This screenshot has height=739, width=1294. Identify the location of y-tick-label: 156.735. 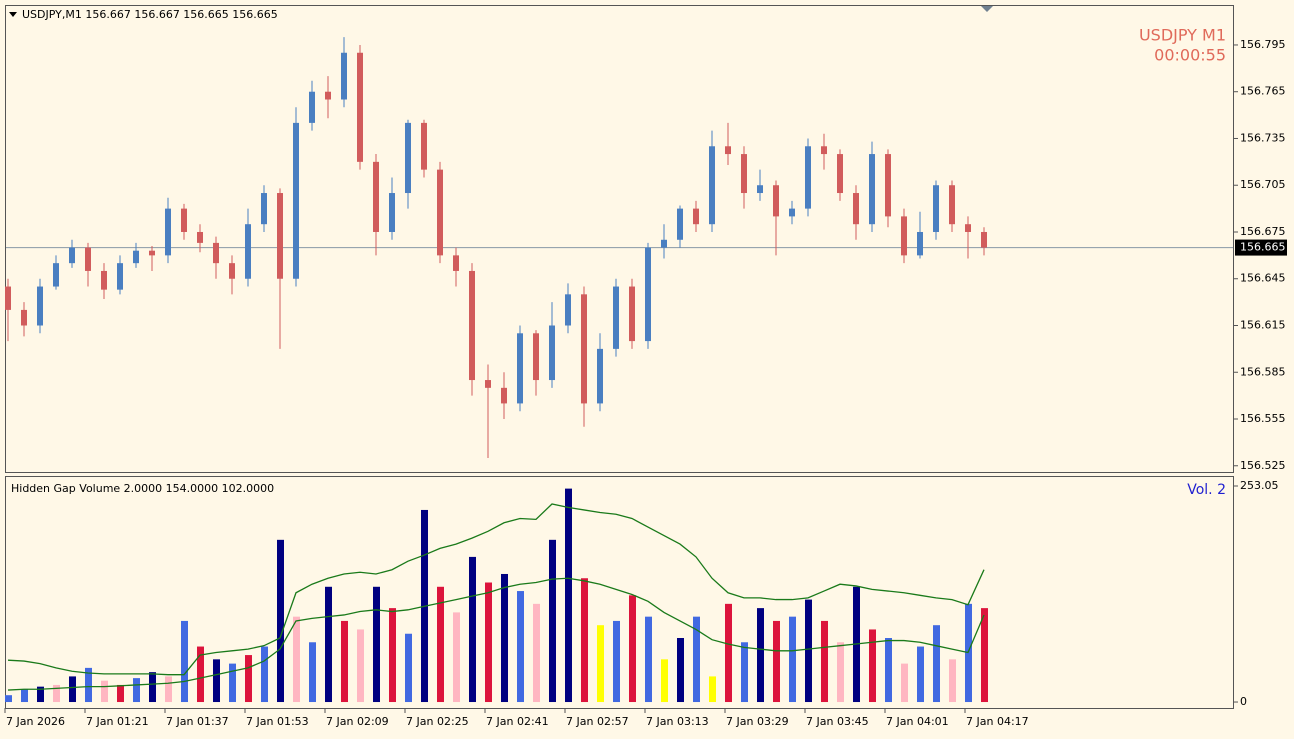
(1263, 137).